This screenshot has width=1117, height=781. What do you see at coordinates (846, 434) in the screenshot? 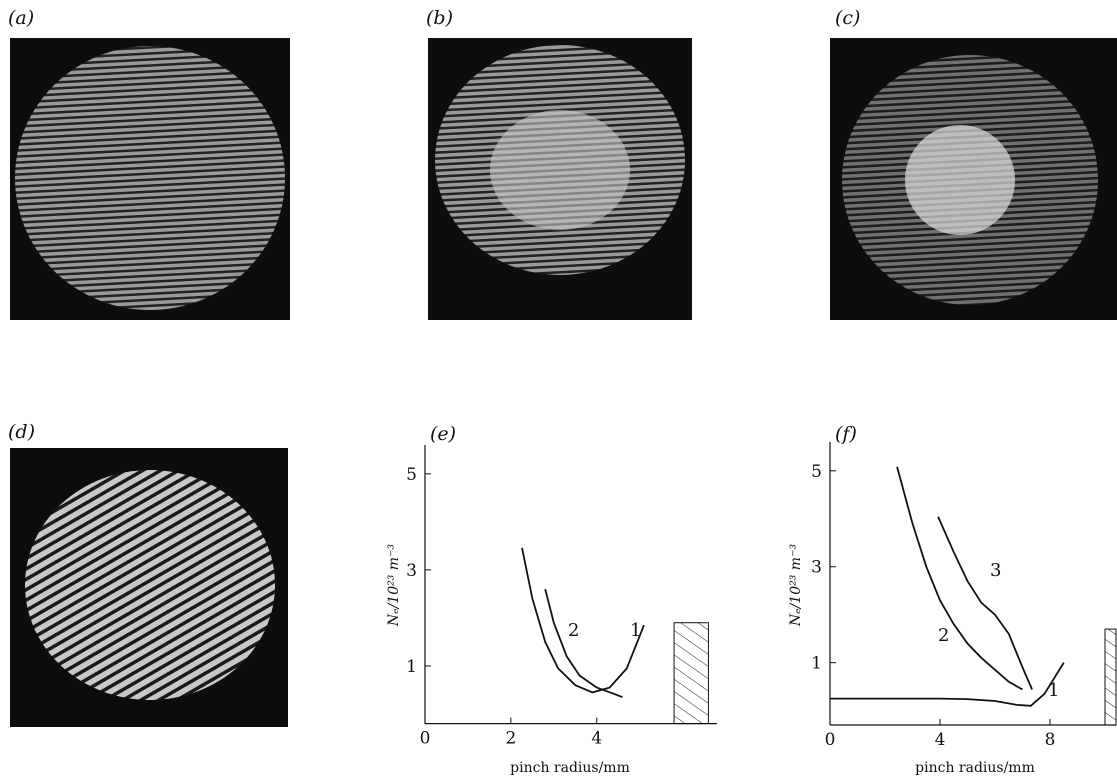
I see `chart-title: (f)` at bounding box center [846, 434].